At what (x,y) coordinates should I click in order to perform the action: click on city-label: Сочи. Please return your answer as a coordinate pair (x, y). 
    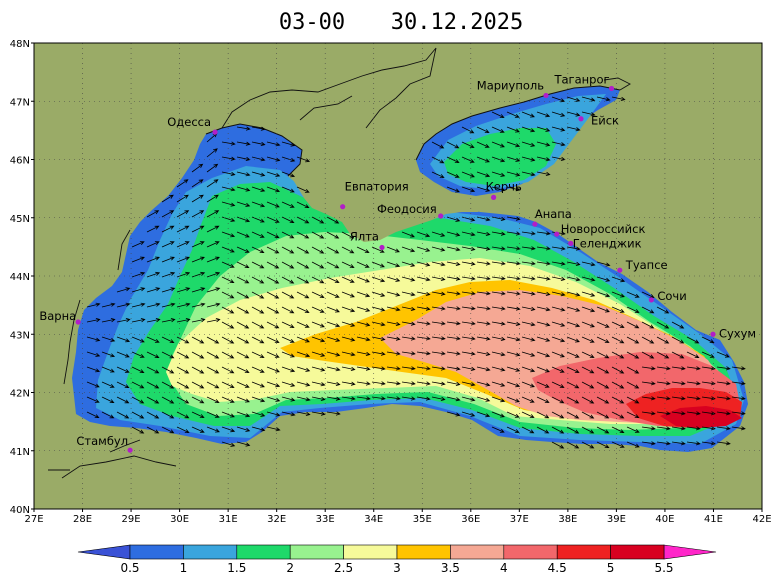
    Looking at the image, I should click on (671, 296).